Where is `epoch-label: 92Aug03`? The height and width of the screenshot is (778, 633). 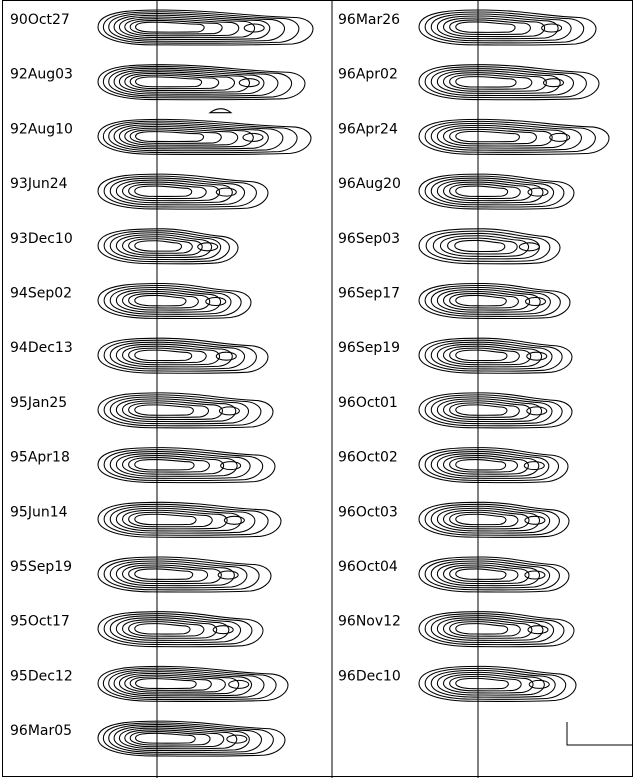
epoch-label: 92Aug03 is located at coordinates (41, 75).